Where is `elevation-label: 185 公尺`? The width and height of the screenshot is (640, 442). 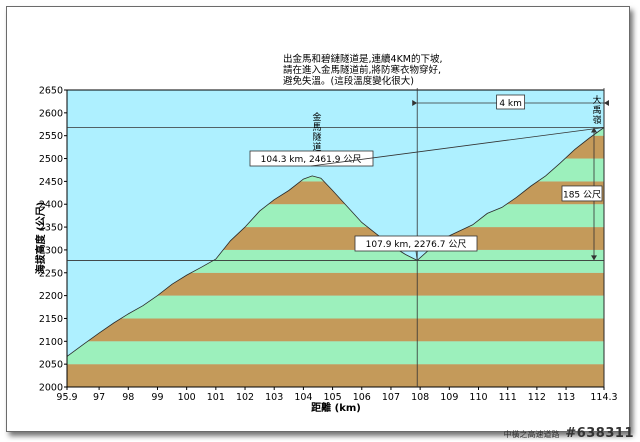
elevation-label: 185 公尺 is located at coordinates (582, 194).